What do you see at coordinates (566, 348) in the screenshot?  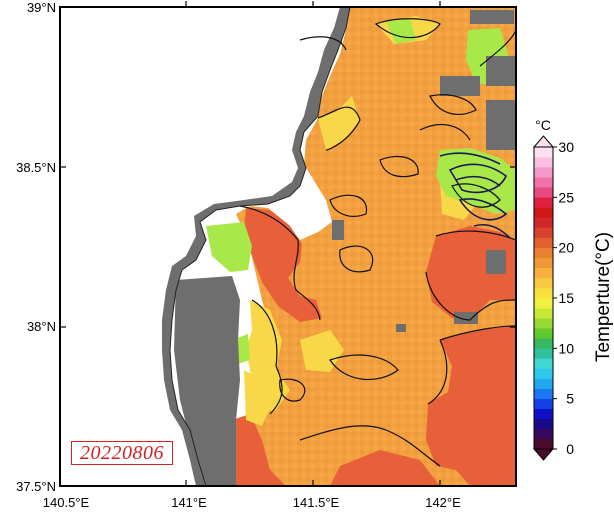 I see `colorbar-tick-label: 10` at bounding box center [566, 348].